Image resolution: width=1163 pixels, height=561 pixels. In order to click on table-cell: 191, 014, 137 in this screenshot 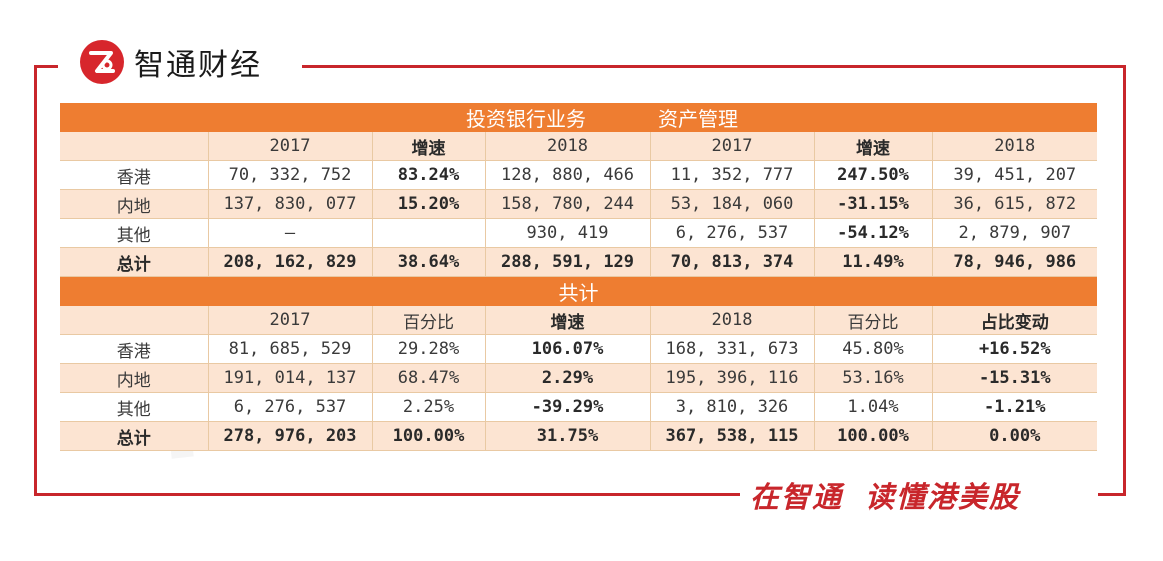, I will do `click(289, 378)`.